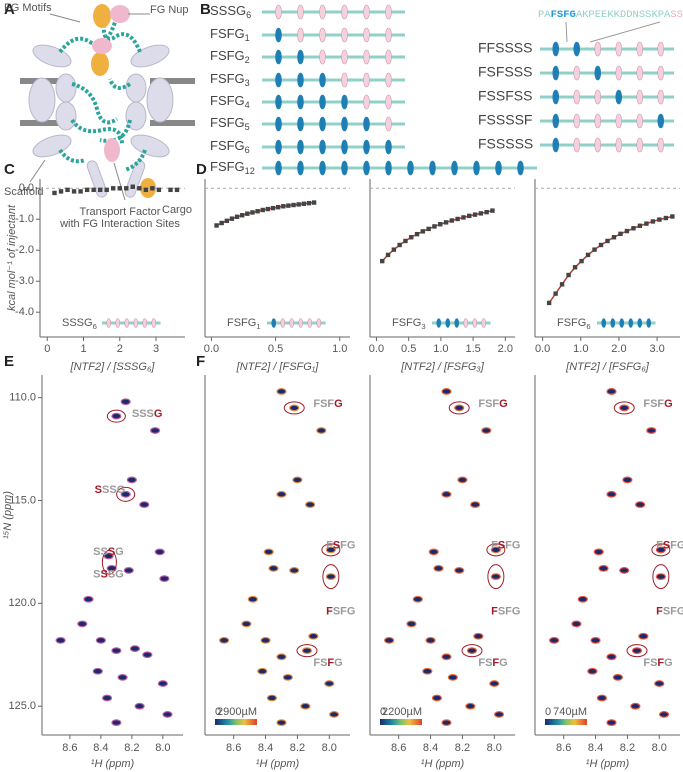 Image resolution: width=683 pixels, height=772 pixels. What do you see at coordinates (162, 748) in the screenshot?
I see `x-tick-label: 8.0` at bounding box center [162, 748].